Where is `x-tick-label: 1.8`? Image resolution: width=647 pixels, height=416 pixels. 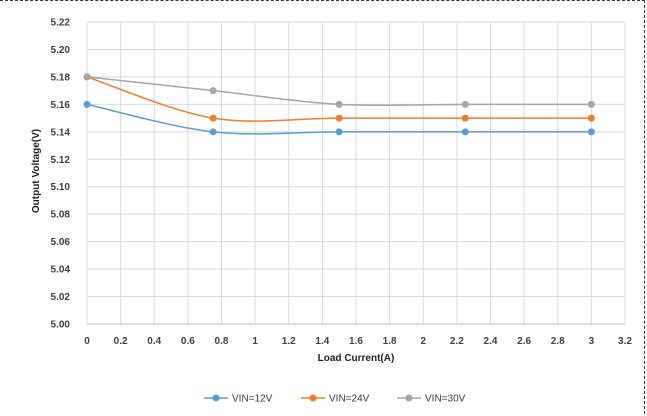
x-tick-label: 1.8 is located at coordinates (390, 341).